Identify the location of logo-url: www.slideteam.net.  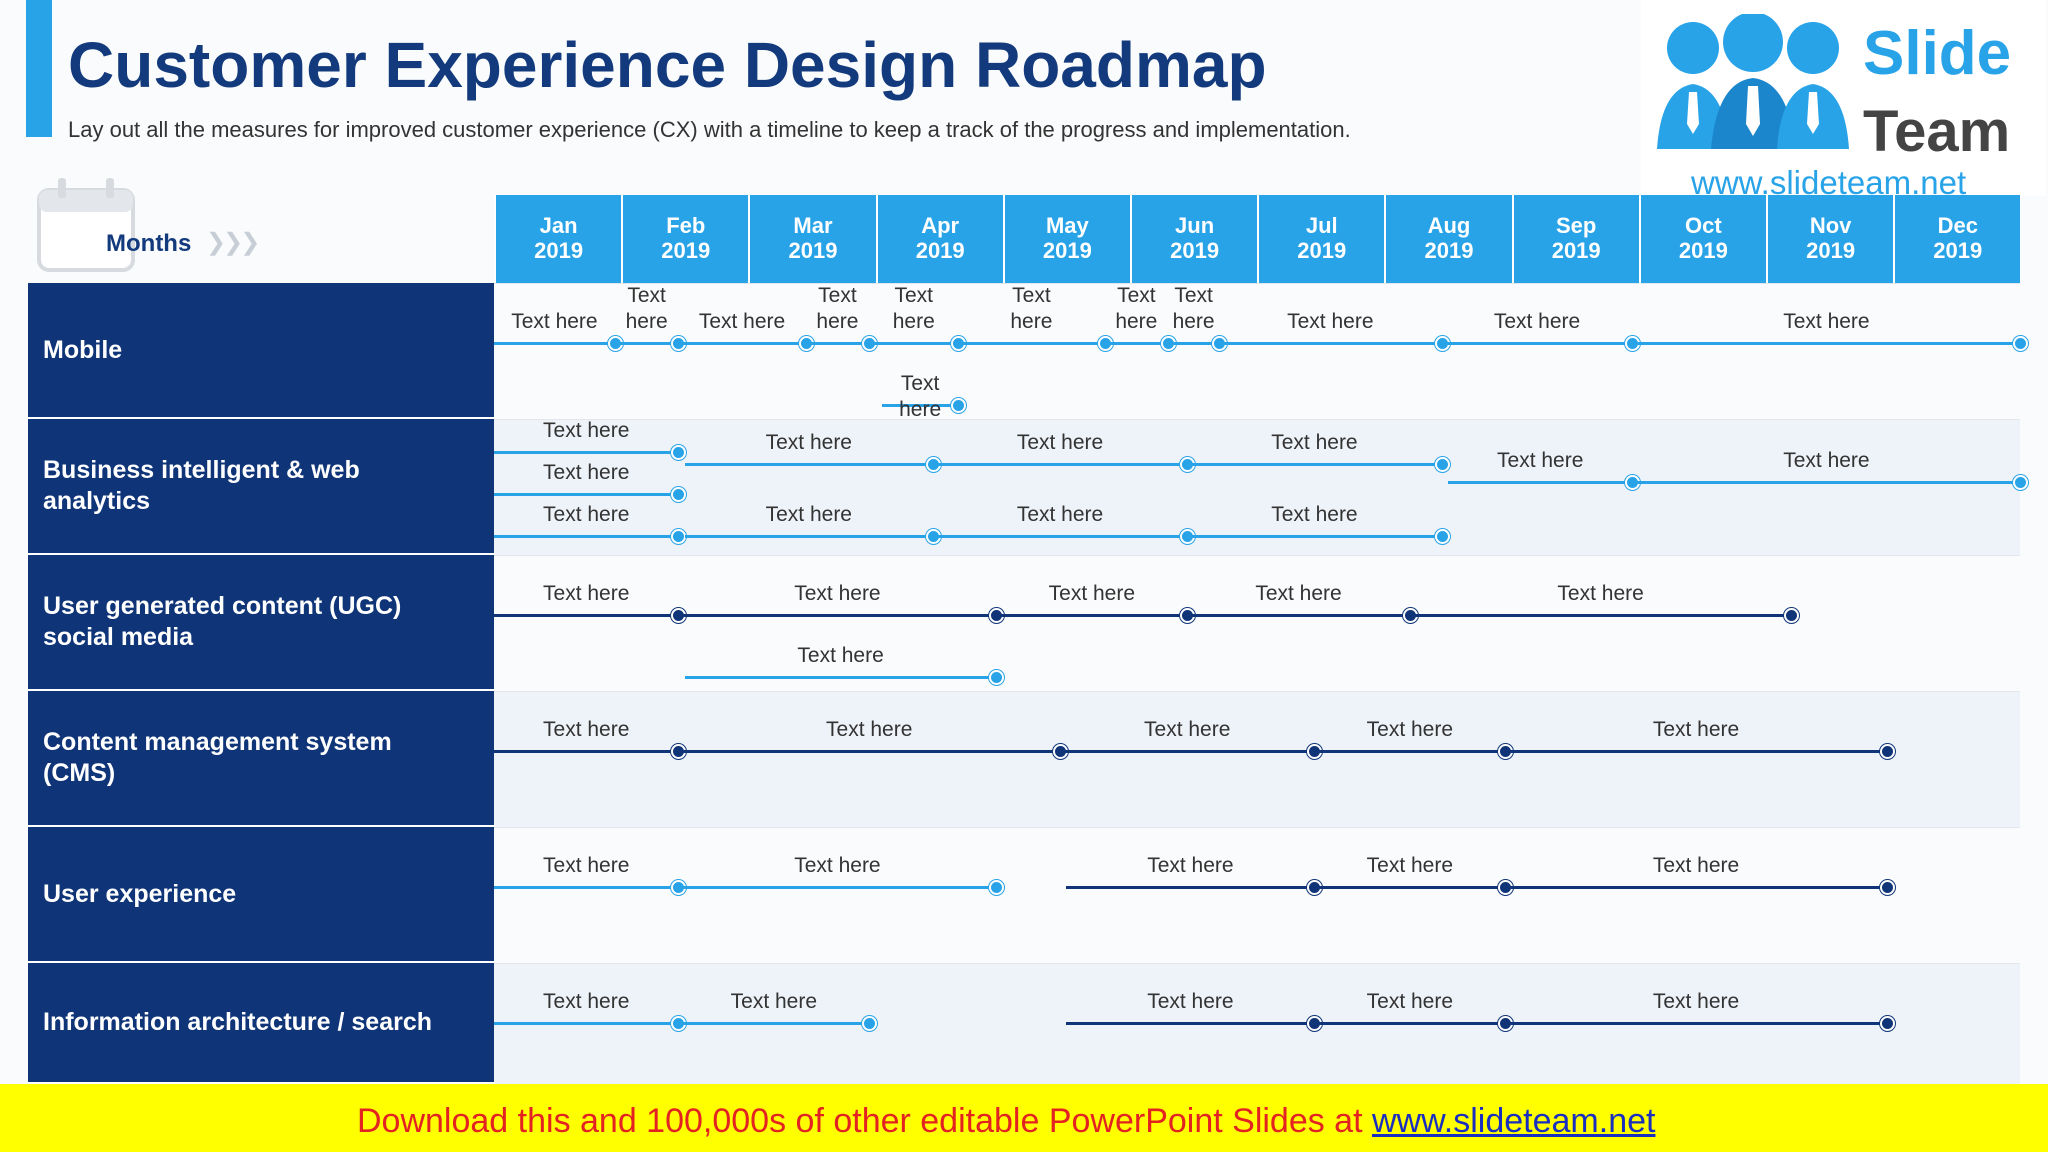
(1829, 182).